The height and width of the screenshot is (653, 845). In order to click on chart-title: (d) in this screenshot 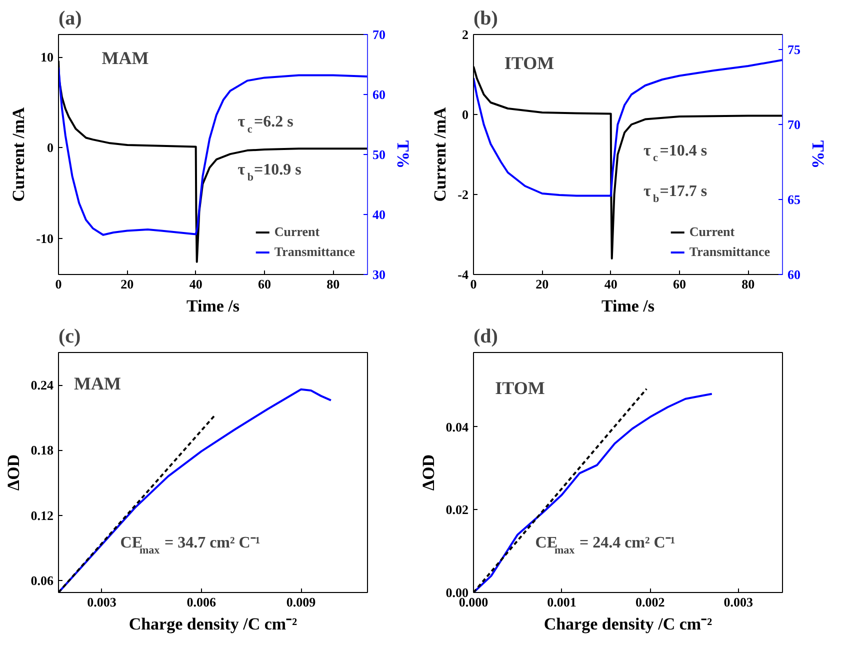, I will do `click(486, 337)`.